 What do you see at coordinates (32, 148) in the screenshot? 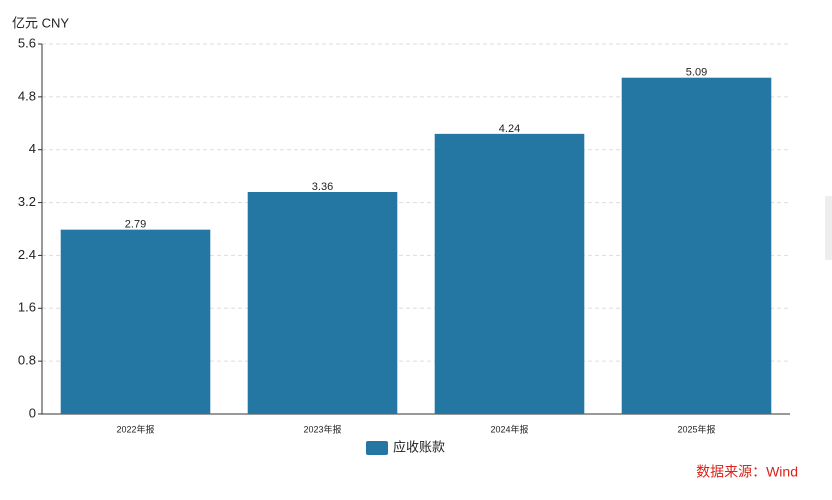
I see `y-tick-label: 4` at bounding box center [32, 148].